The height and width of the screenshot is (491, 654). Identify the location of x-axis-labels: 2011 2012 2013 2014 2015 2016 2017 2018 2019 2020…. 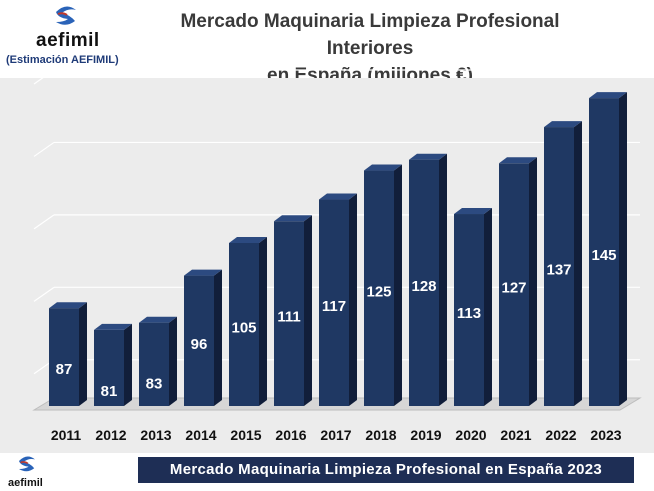
(336, 435).